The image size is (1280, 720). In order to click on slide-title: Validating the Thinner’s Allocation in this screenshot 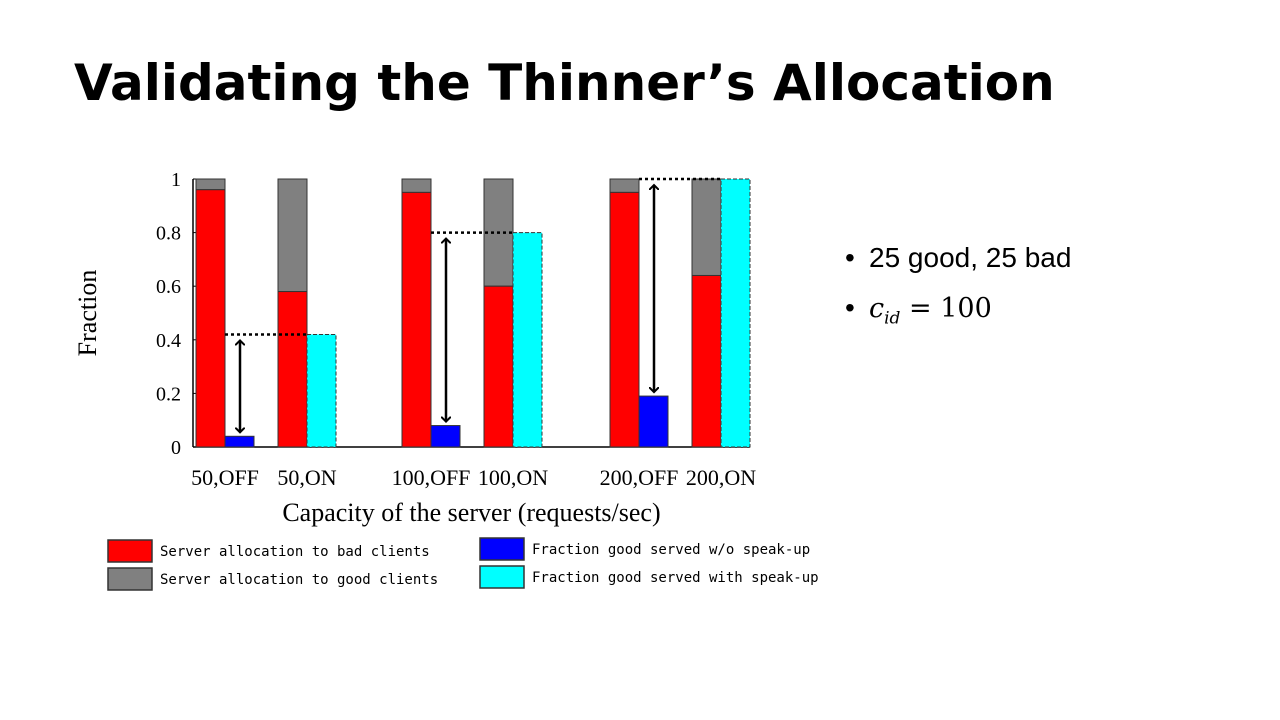, I will do `click(564, 83)`.